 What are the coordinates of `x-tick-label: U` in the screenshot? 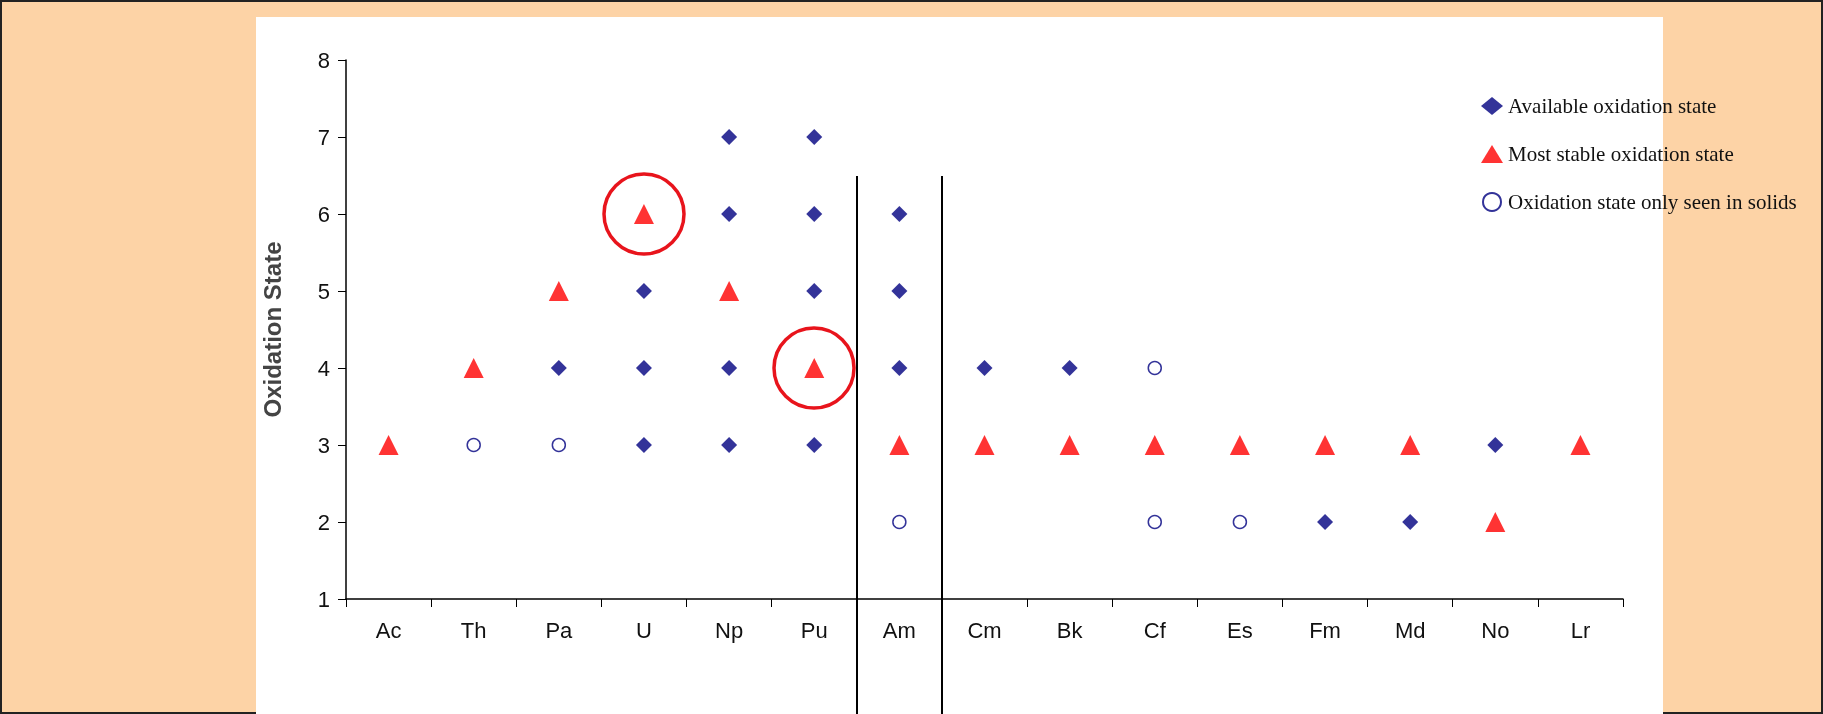 It's located at (644, 630).